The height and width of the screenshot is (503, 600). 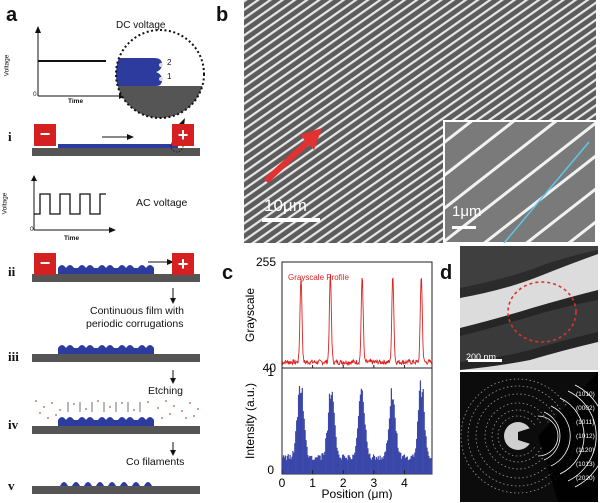 I want to click on step-v-diagram, so click(x=116, y=488).